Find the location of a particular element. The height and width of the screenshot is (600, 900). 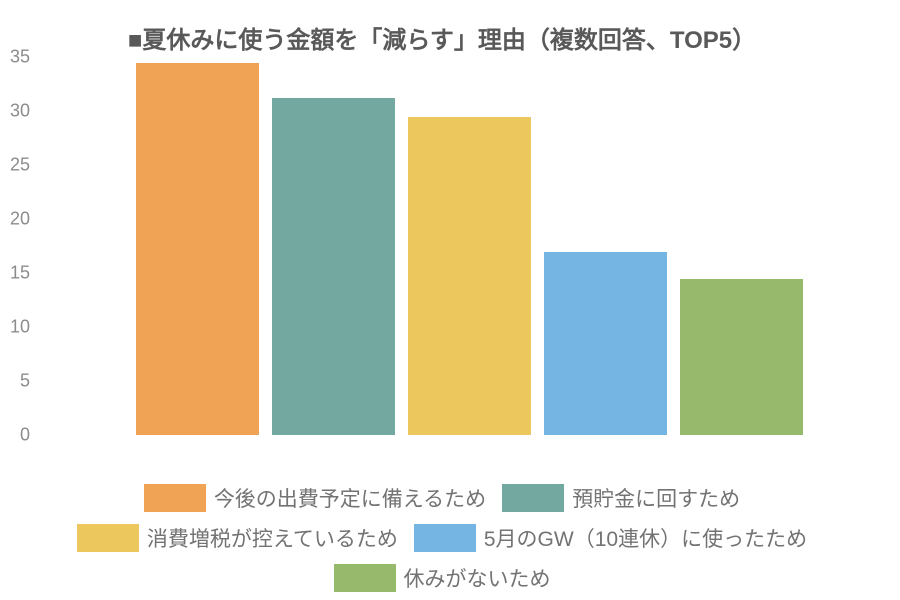

y-axis: 0 5 10 15 20 25 30 35 is located at coordinates (15, 230).